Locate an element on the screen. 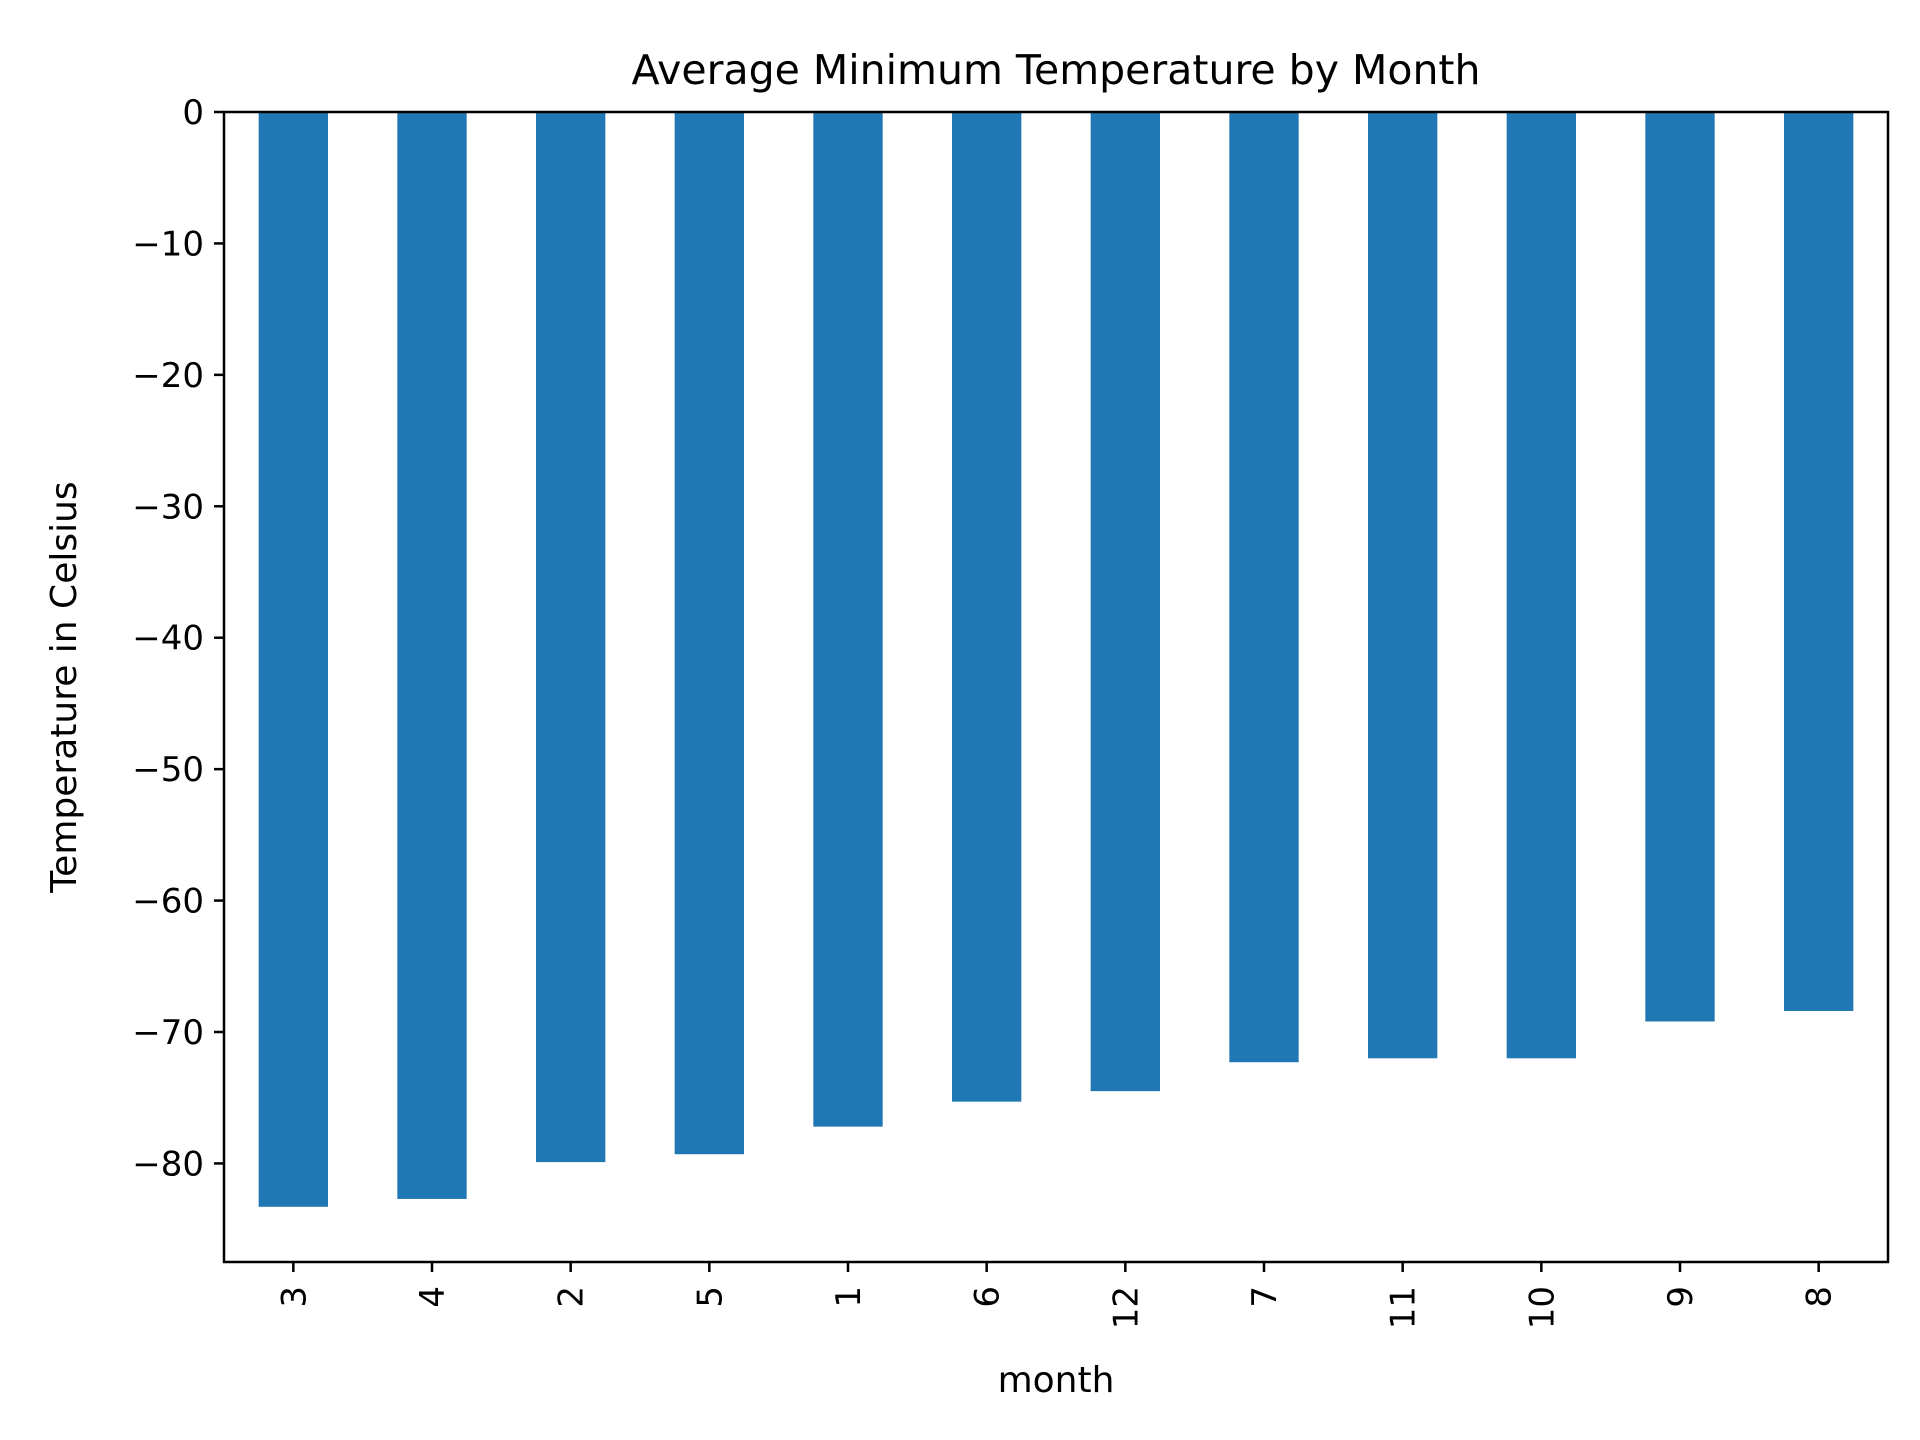 The height and width of the screenshot is (1440, 1920). x-tick-label: 10 is located at coordinates (1542, 1307).